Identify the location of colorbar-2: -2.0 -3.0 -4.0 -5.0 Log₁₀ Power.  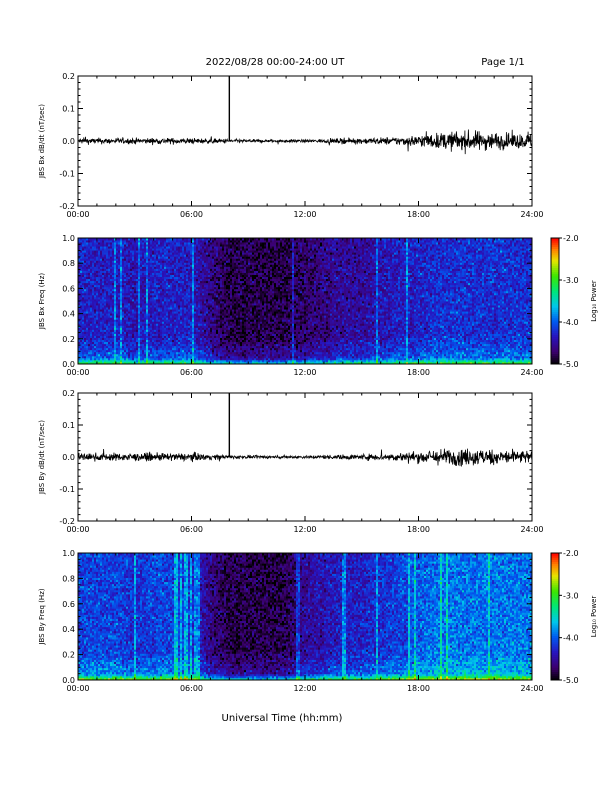
(574, 301).